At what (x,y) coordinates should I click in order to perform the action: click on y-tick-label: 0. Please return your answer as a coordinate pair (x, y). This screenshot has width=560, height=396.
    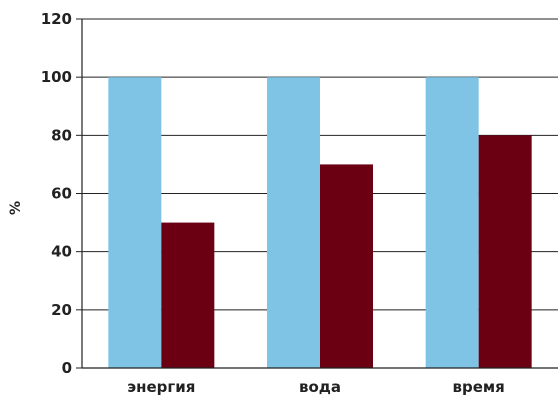
    Looking at the image, I should click on (67, 368).